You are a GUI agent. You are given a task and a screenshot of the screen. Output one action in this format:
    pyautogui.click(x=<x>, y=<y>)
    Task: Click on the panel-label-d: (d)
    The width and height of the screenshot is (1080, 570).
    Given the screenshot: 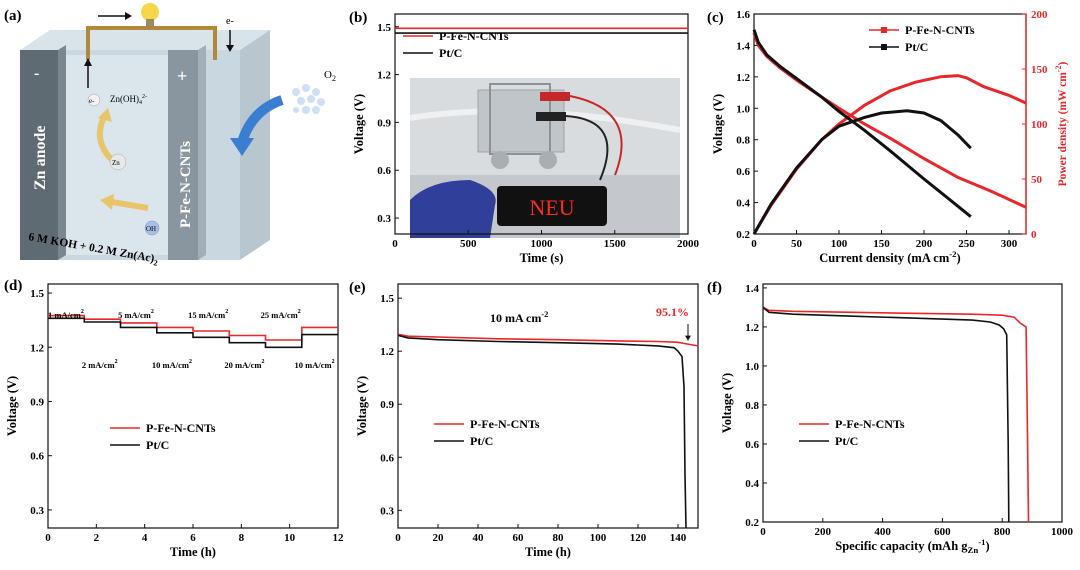 What is the action you would take?
    pyautogui.click(x=13, y=286)
    